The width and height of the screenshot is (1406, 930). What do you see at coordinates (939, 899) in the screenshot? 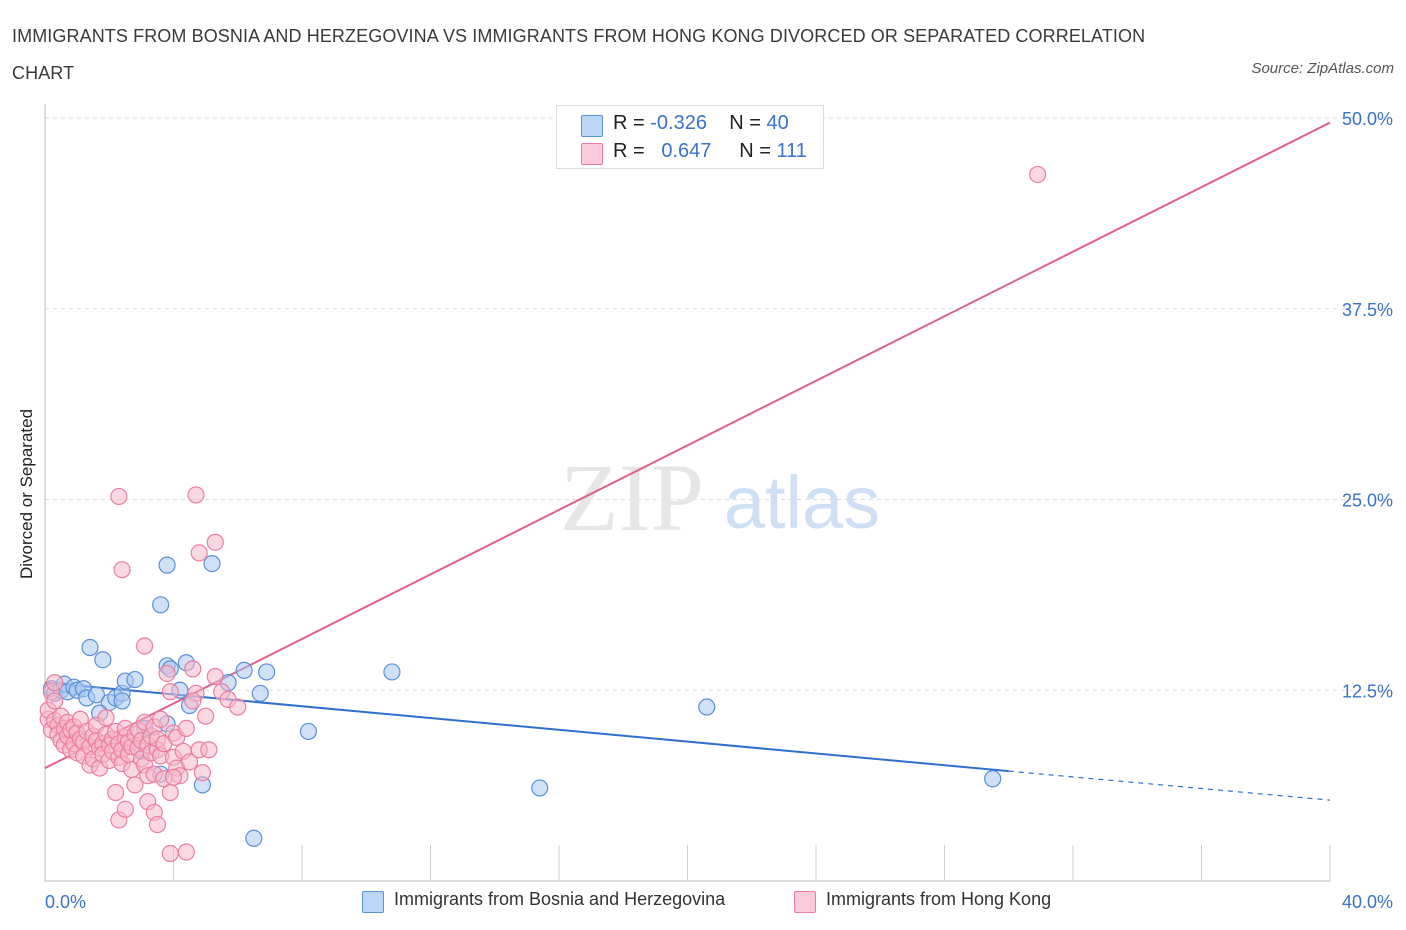
I see `legend-label: Immigrants from Hong Kong` at bounding box center [939, 899].